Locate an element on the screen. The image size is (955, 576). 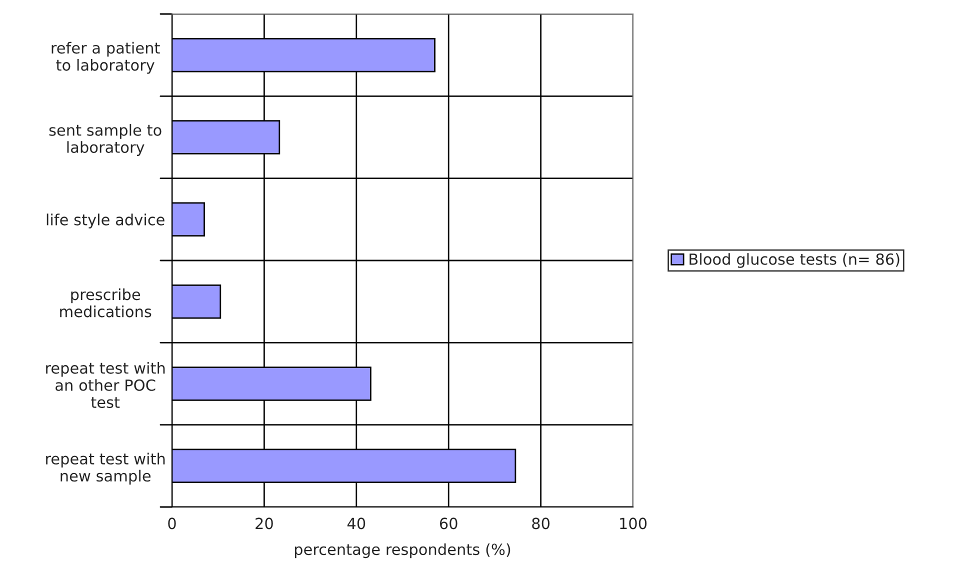
y-tick-label: prescribe medications is located at coordinates (106, 303).